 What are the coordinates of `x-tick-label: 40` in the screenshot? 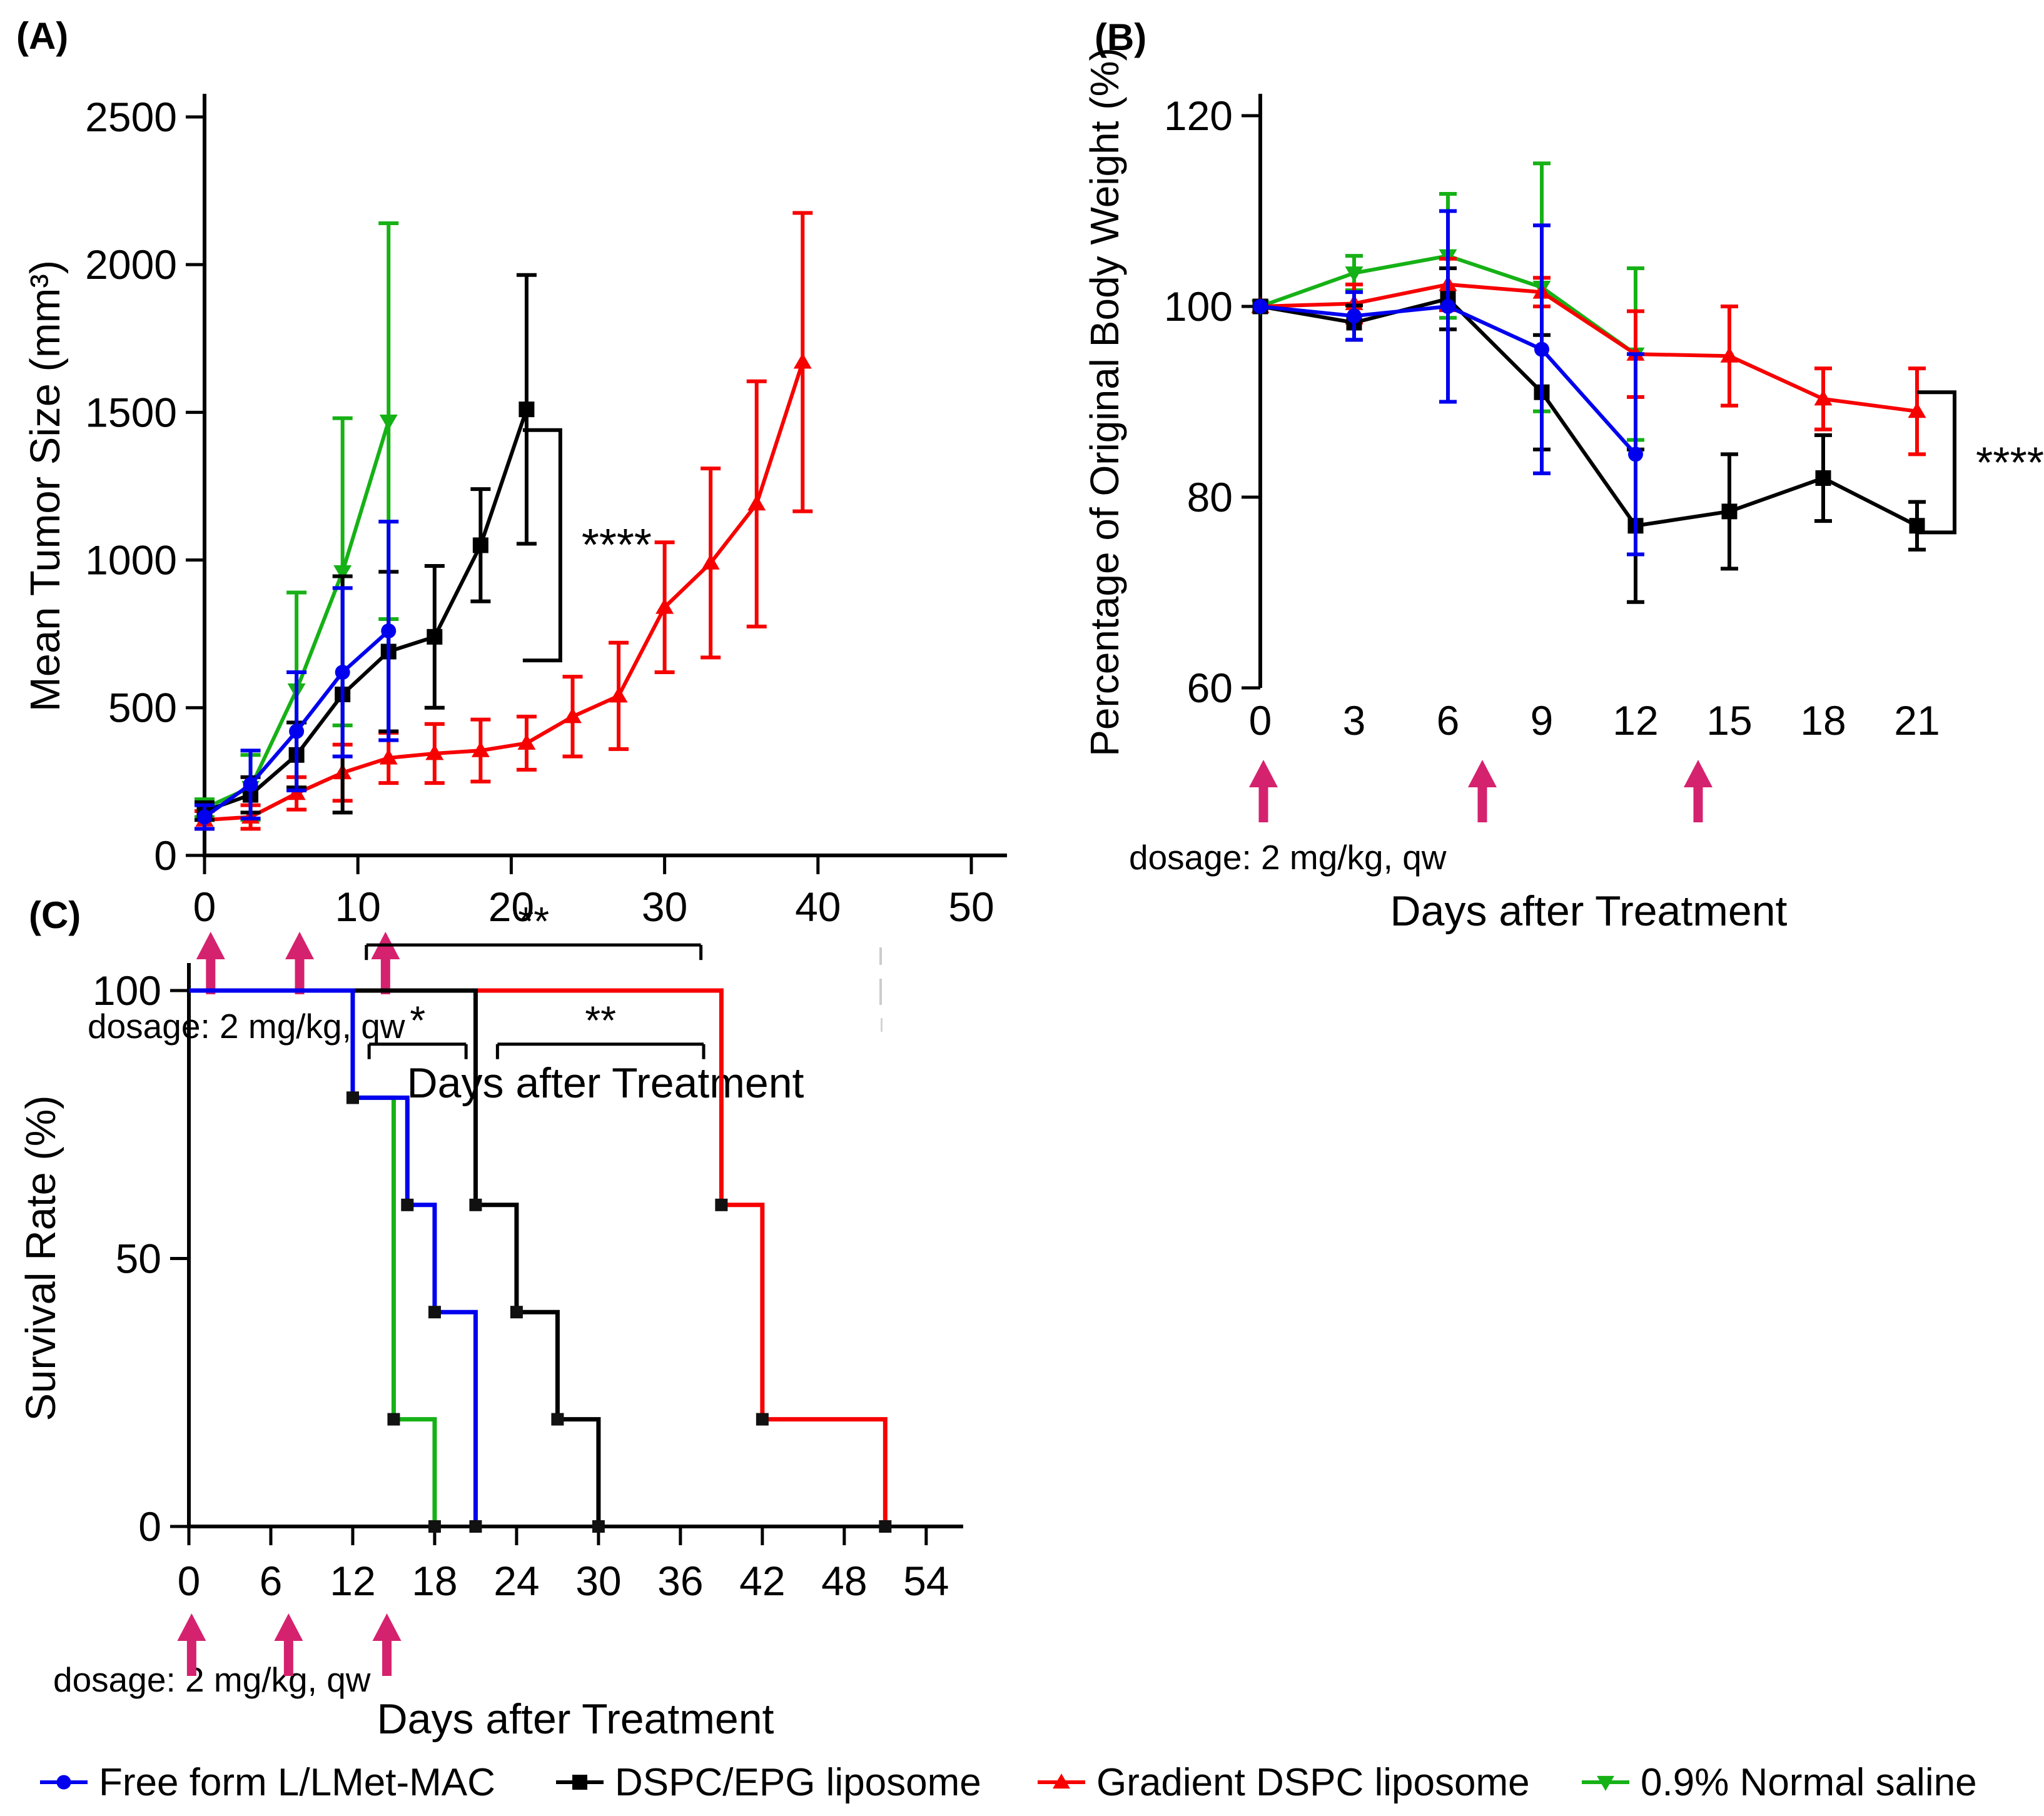 It's located at (818, 907).